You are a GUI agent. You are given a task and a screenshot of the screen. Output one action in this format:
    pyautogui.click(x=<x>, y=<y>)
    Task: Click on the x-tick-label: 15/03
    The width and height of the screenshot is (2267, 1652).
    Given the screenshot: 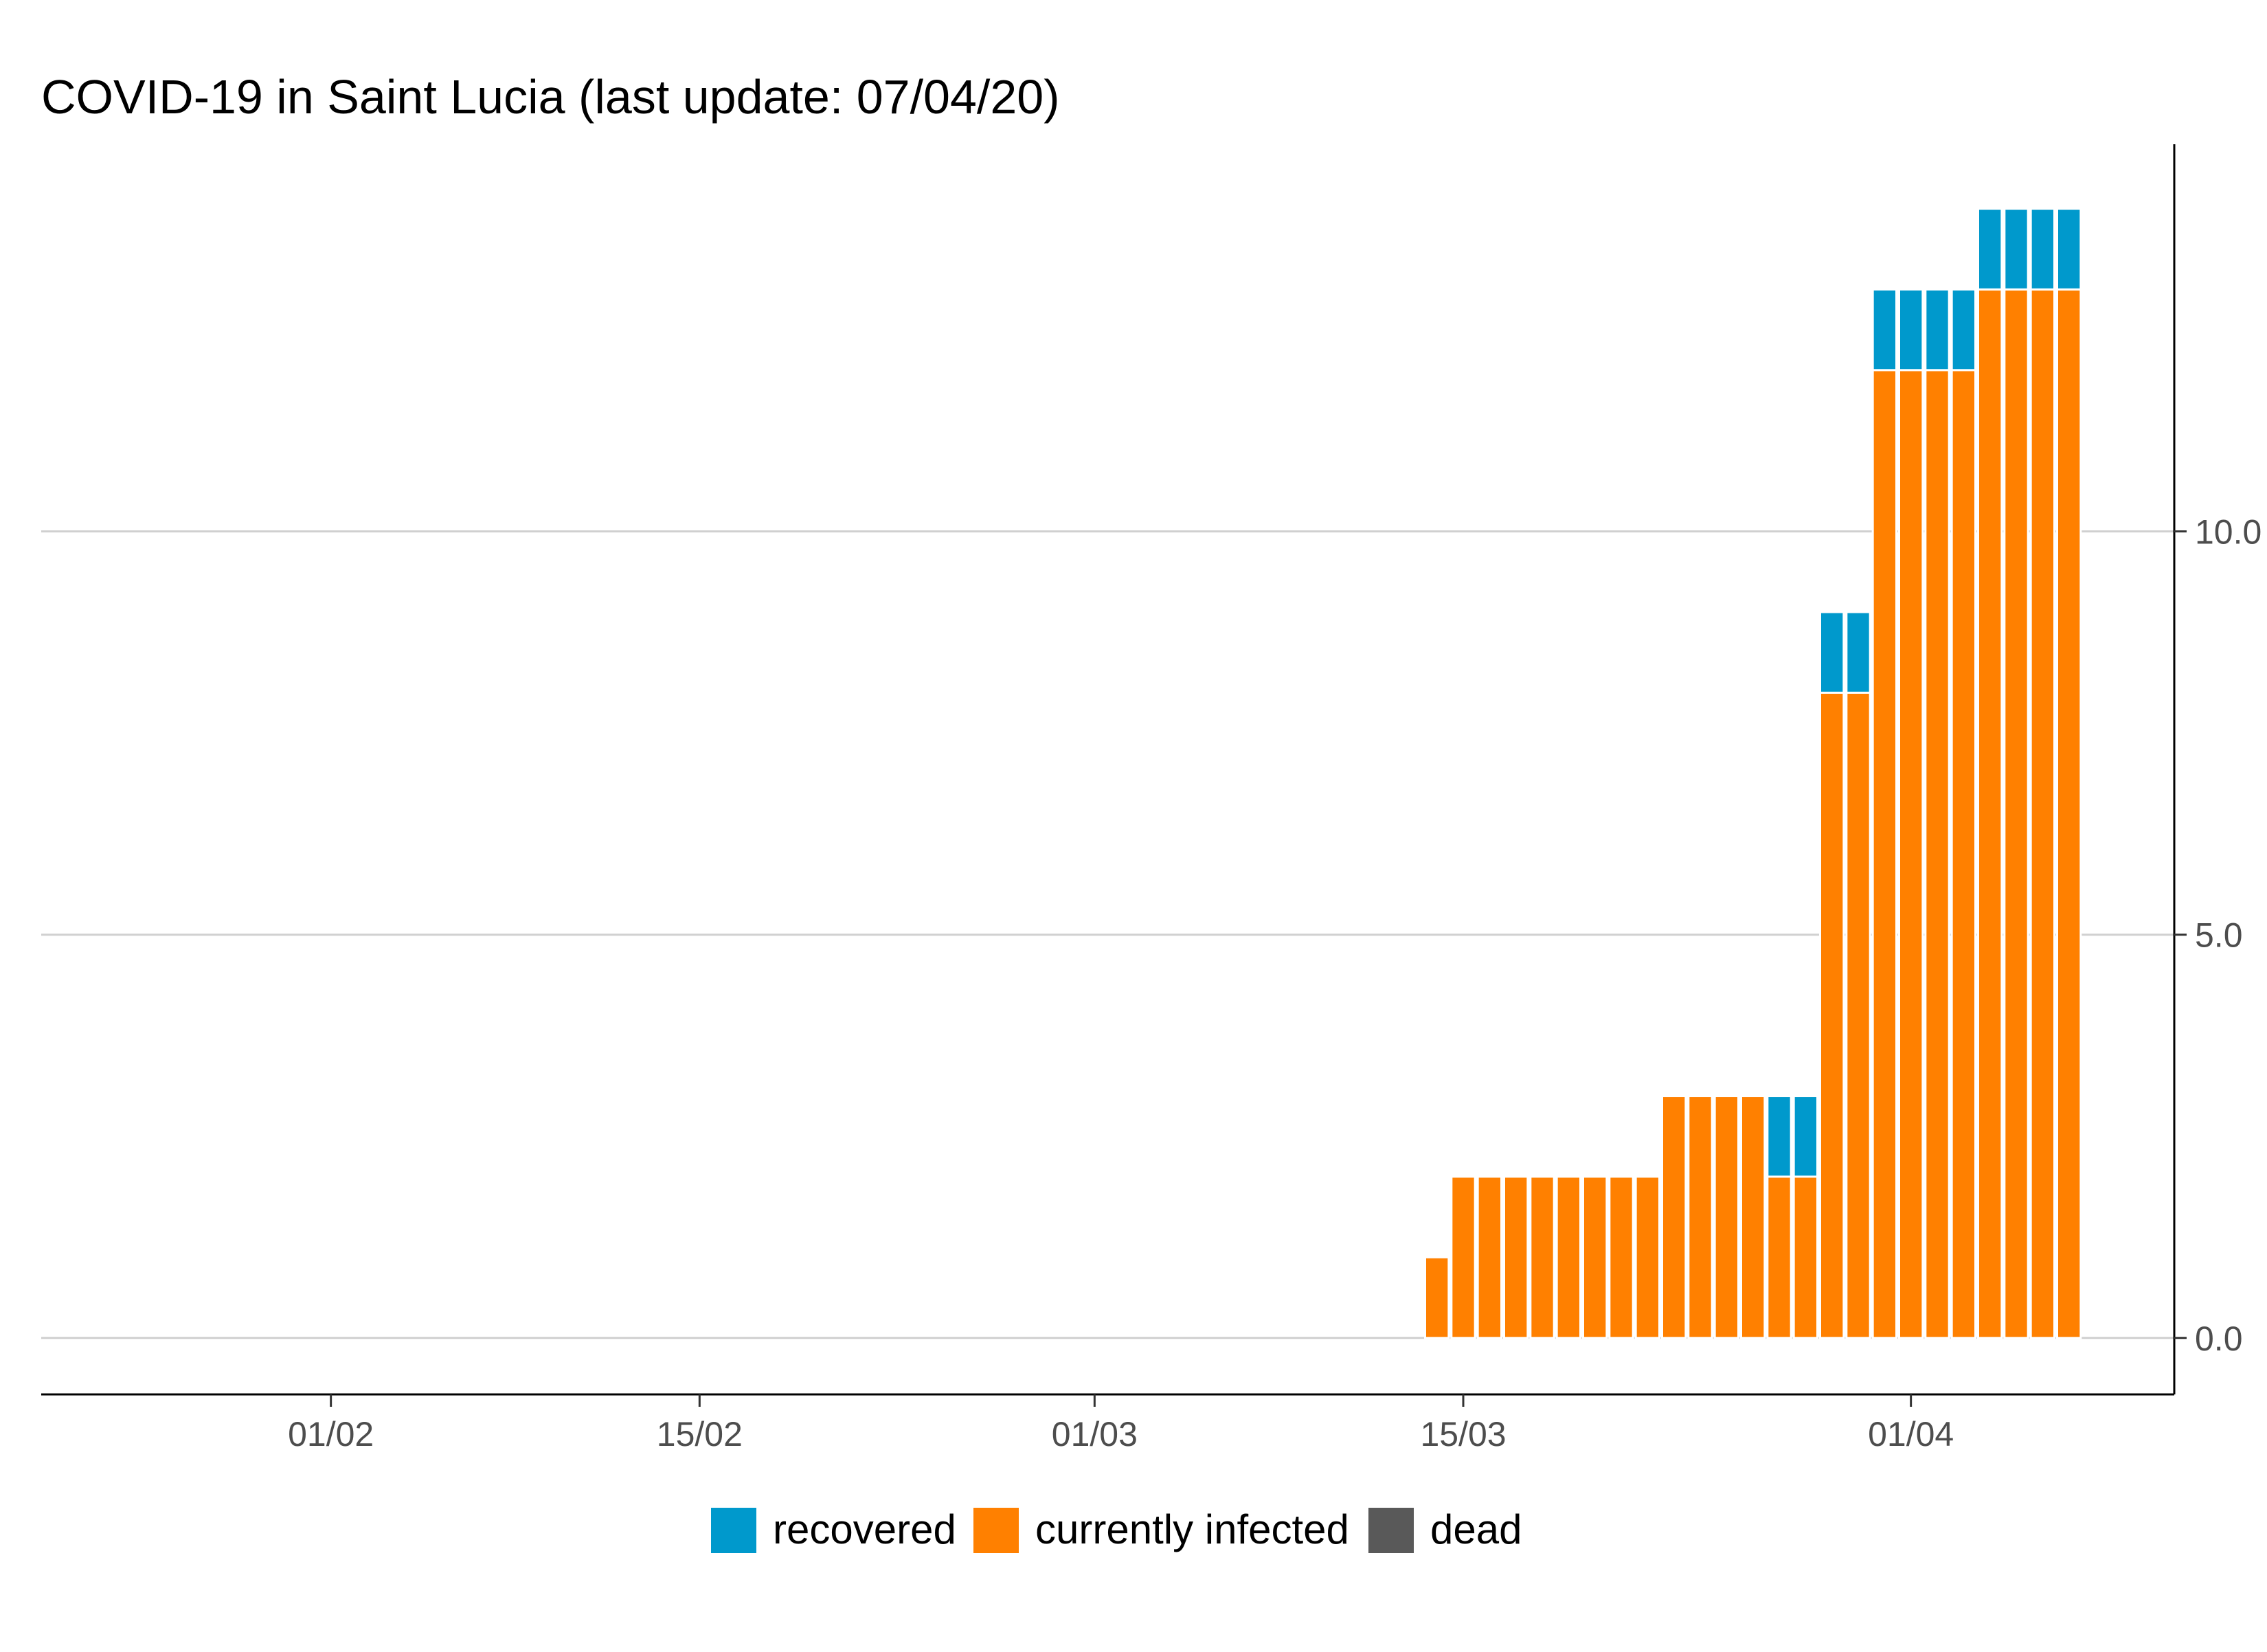 What is the action you would take?
    pyautogui.click(x=1463, y=1434)
    